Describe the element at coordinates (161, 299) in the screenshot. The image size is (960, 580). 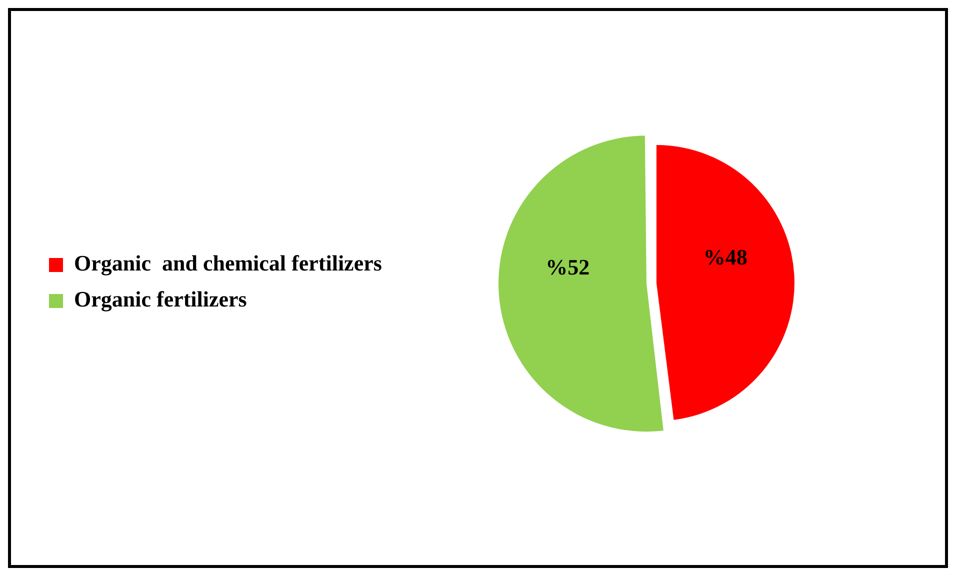
I see `legend-label: Organic fertilizers` at that location.